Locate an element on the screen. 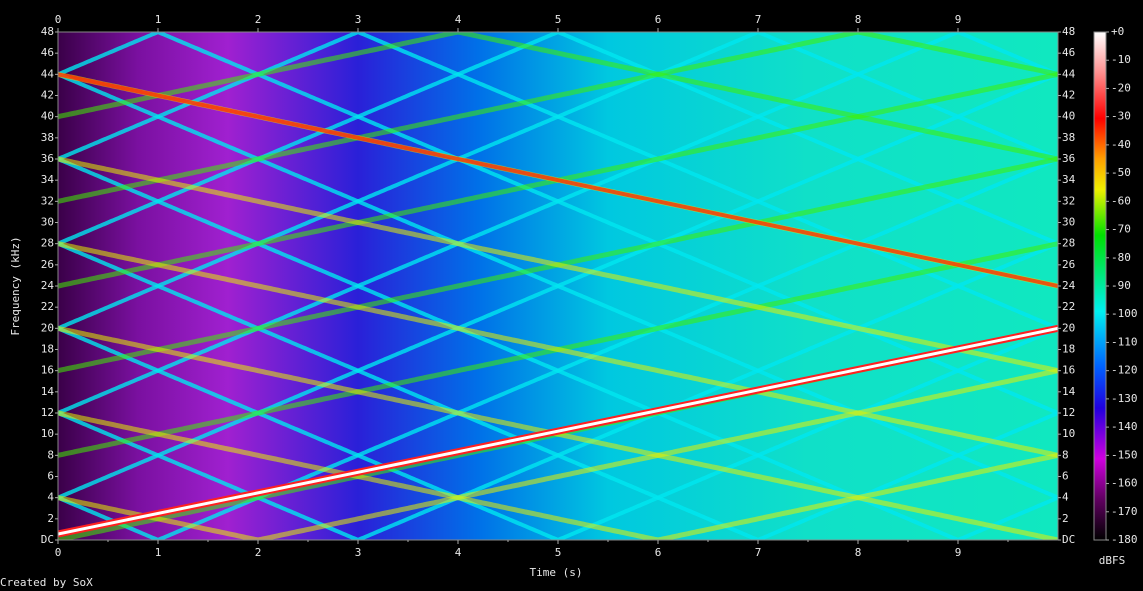 The width and height of the screenshot is (1143, 591). y-tick-label: 36 is located at coordinates (47, 158).